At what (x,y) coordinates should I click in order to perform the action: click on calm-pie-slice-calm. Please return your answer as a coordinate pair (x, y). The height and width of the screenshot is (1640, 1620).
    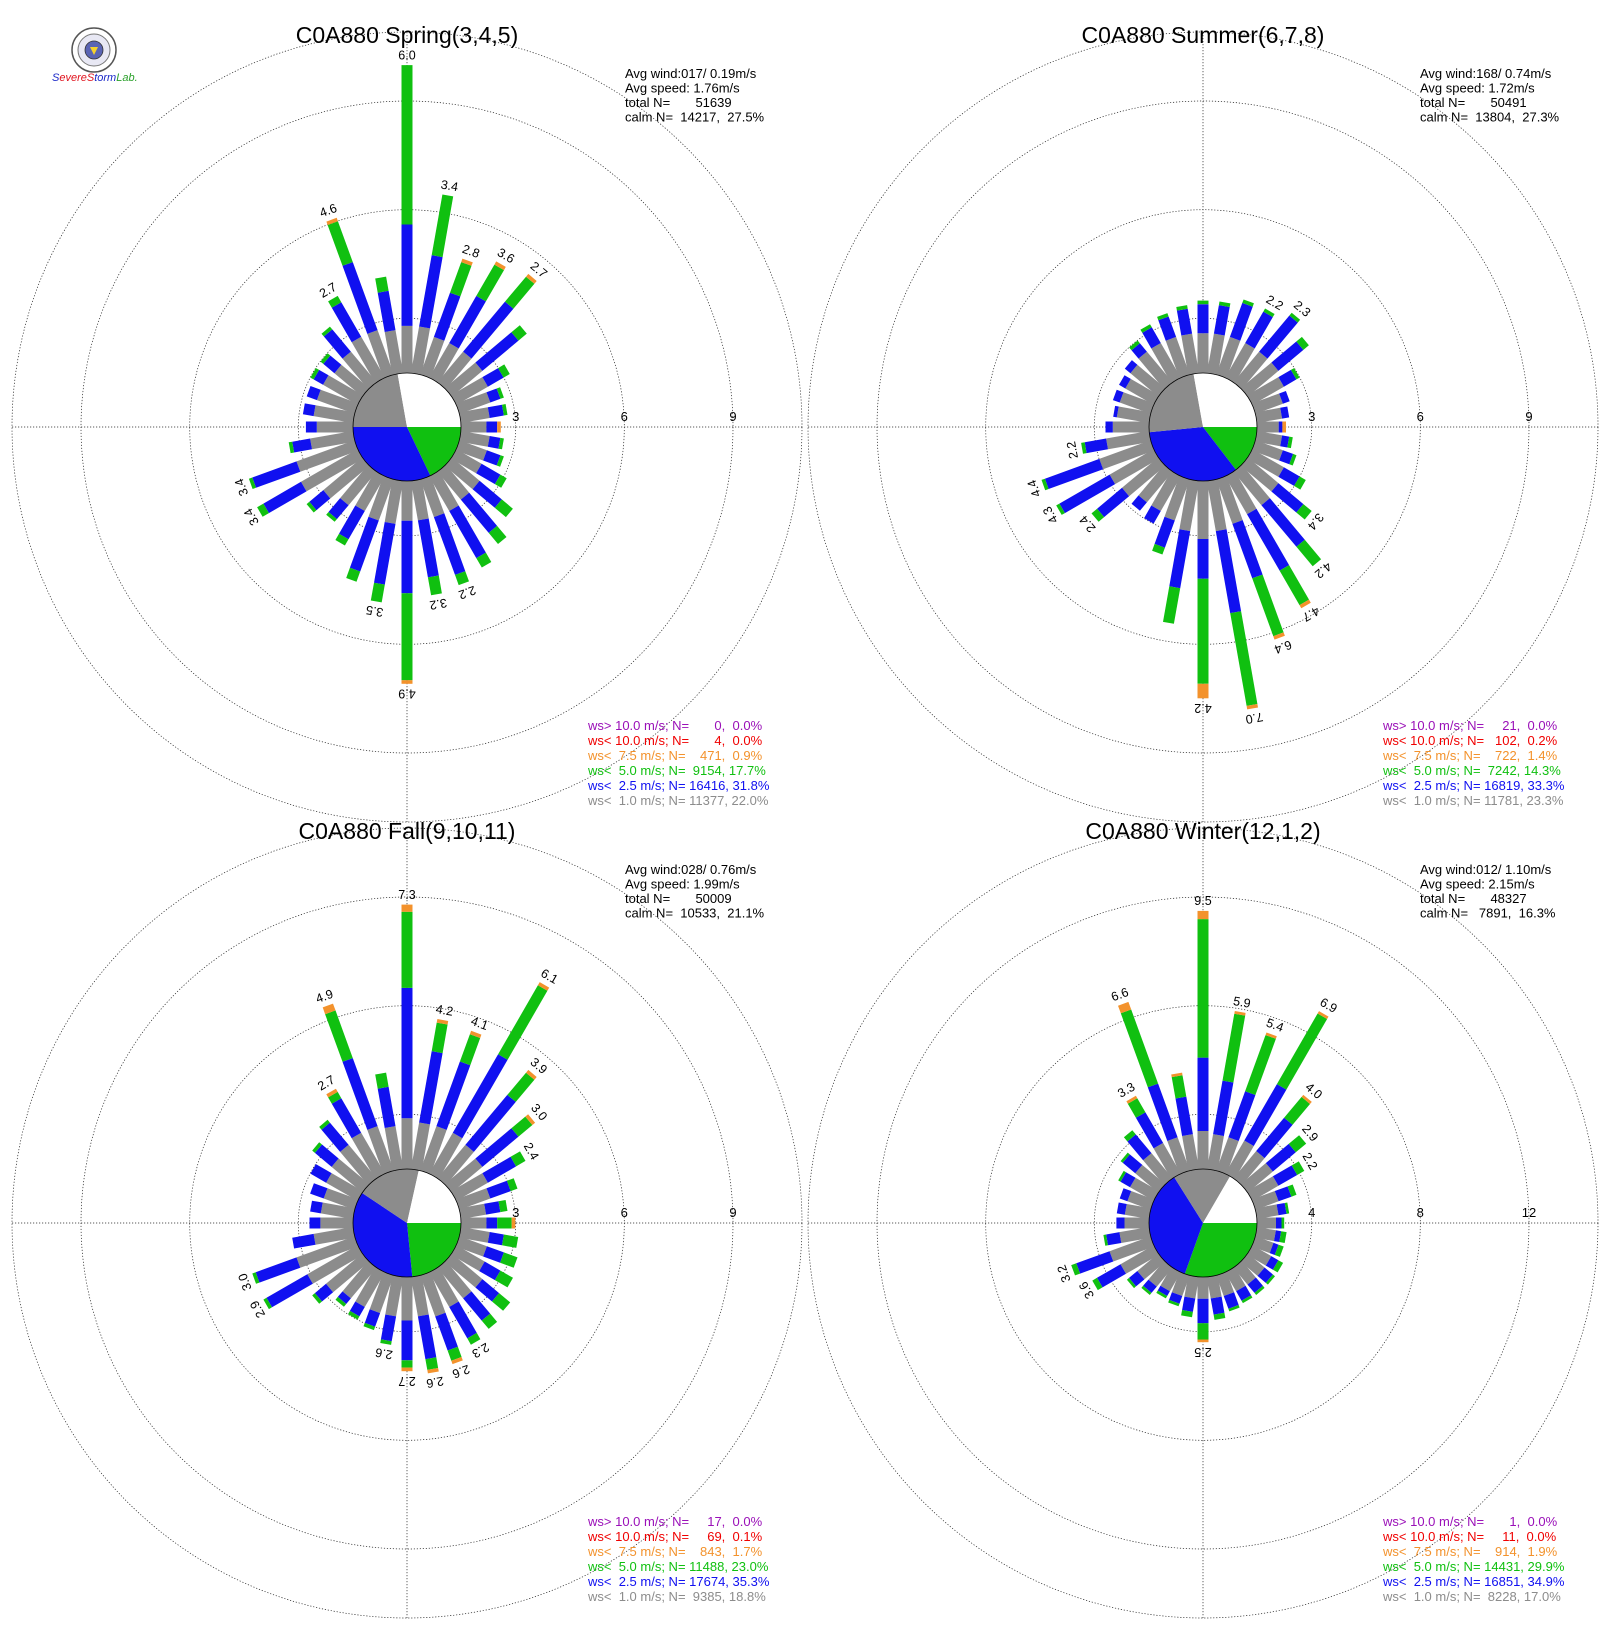
    Looking at the image, I should click on (1225, 399).